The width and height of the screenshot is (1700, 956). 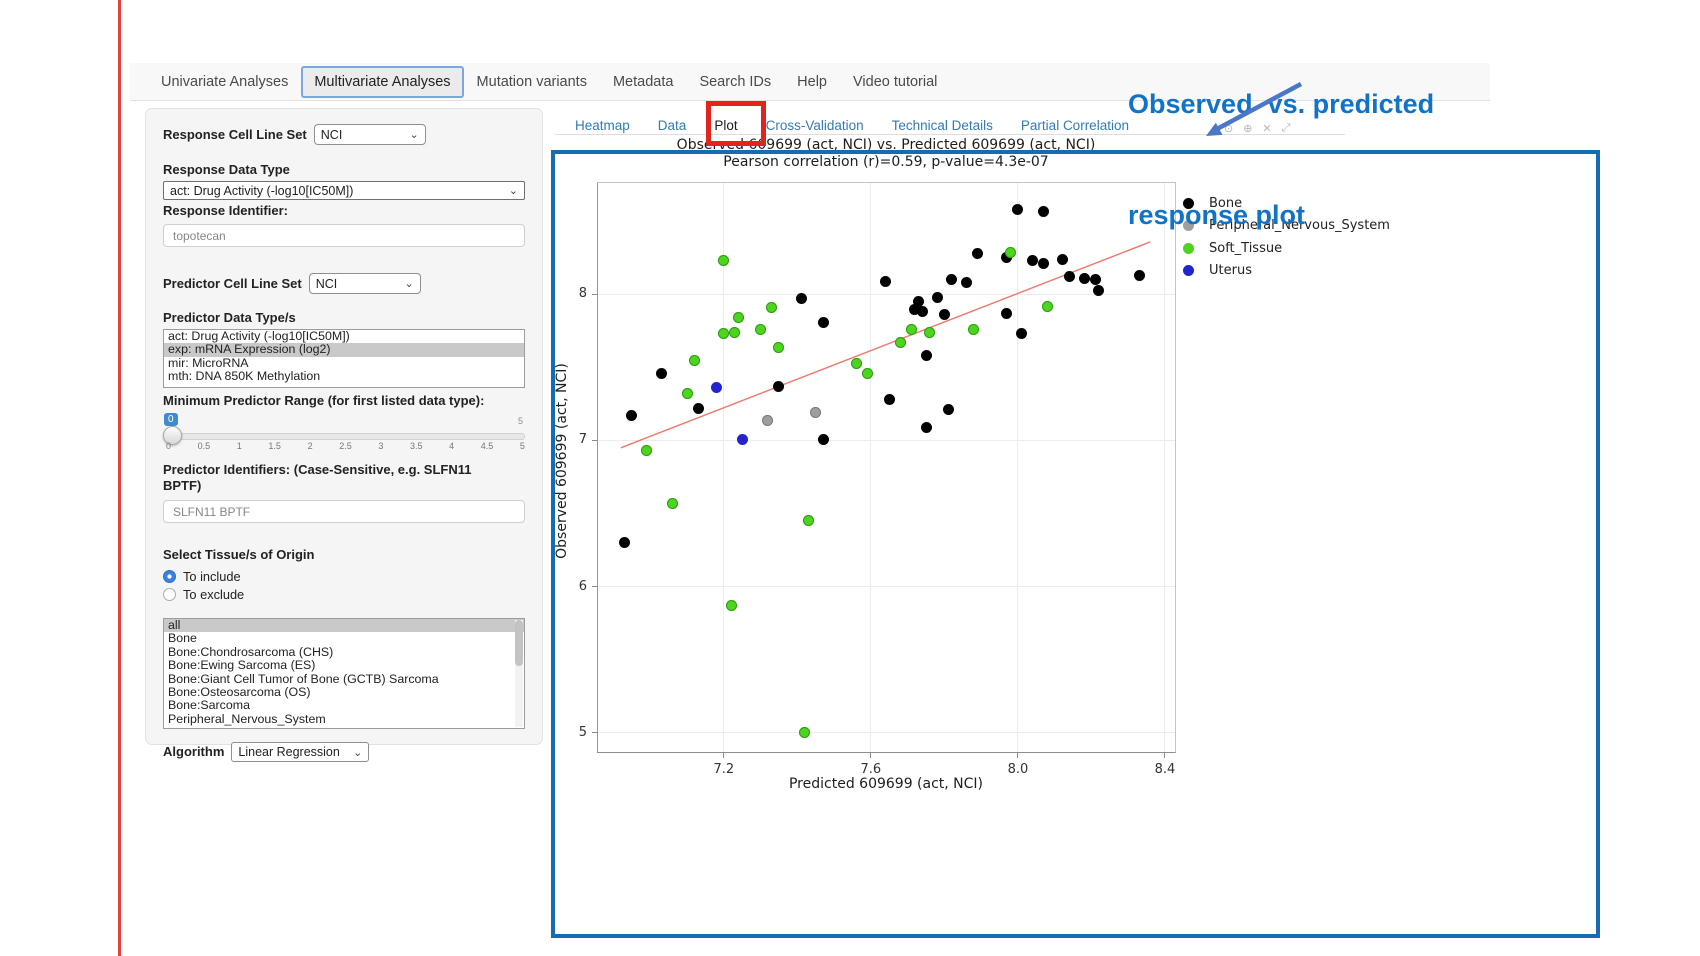 I want to click on predictor-data-type-option: exp: mRNA Expression (log2), so click(x=344, y=350).